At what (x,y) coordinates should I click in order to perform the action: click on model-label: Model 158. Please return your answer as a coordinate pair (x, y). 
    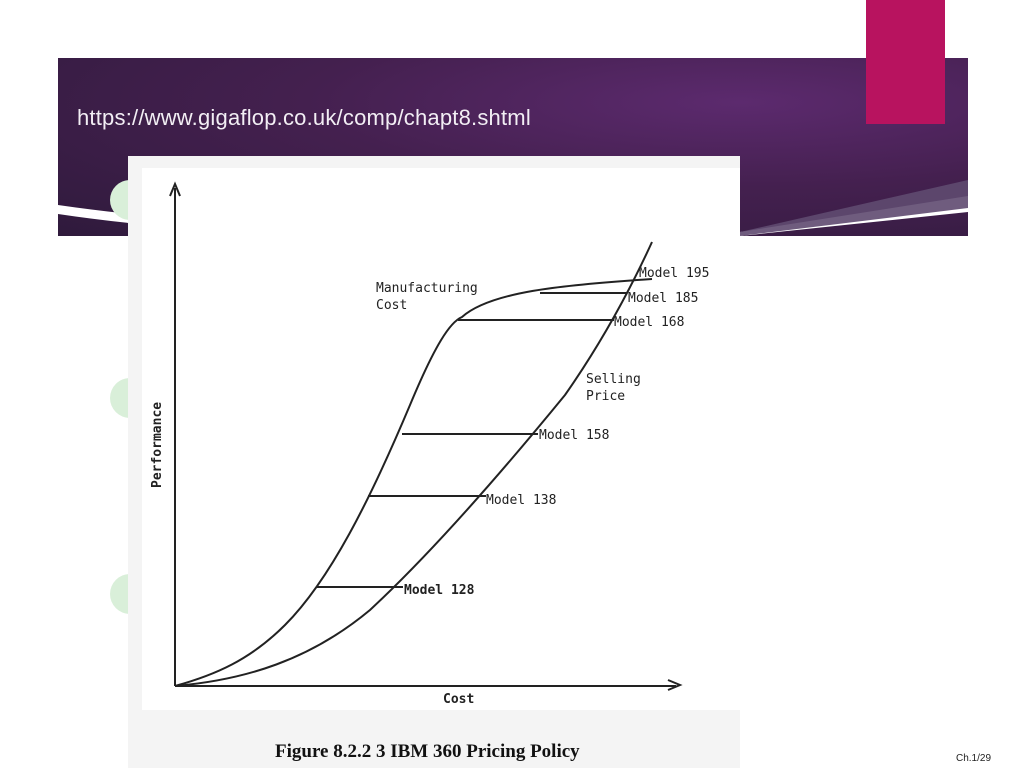
    Looking at the image, I should click on (574, 435).